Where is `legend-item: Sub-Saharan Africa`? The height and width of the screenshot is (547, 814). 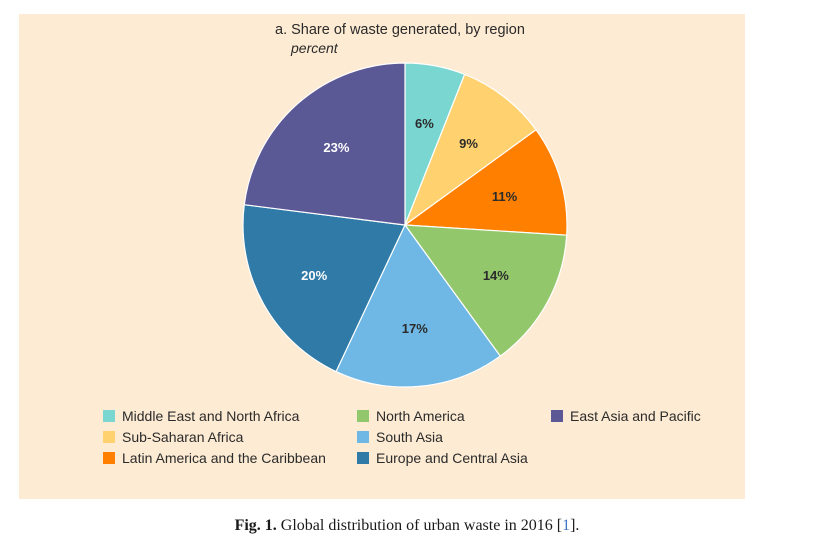 legend-item: Sub-Saharan Africa is located at coordinates (173, 437).